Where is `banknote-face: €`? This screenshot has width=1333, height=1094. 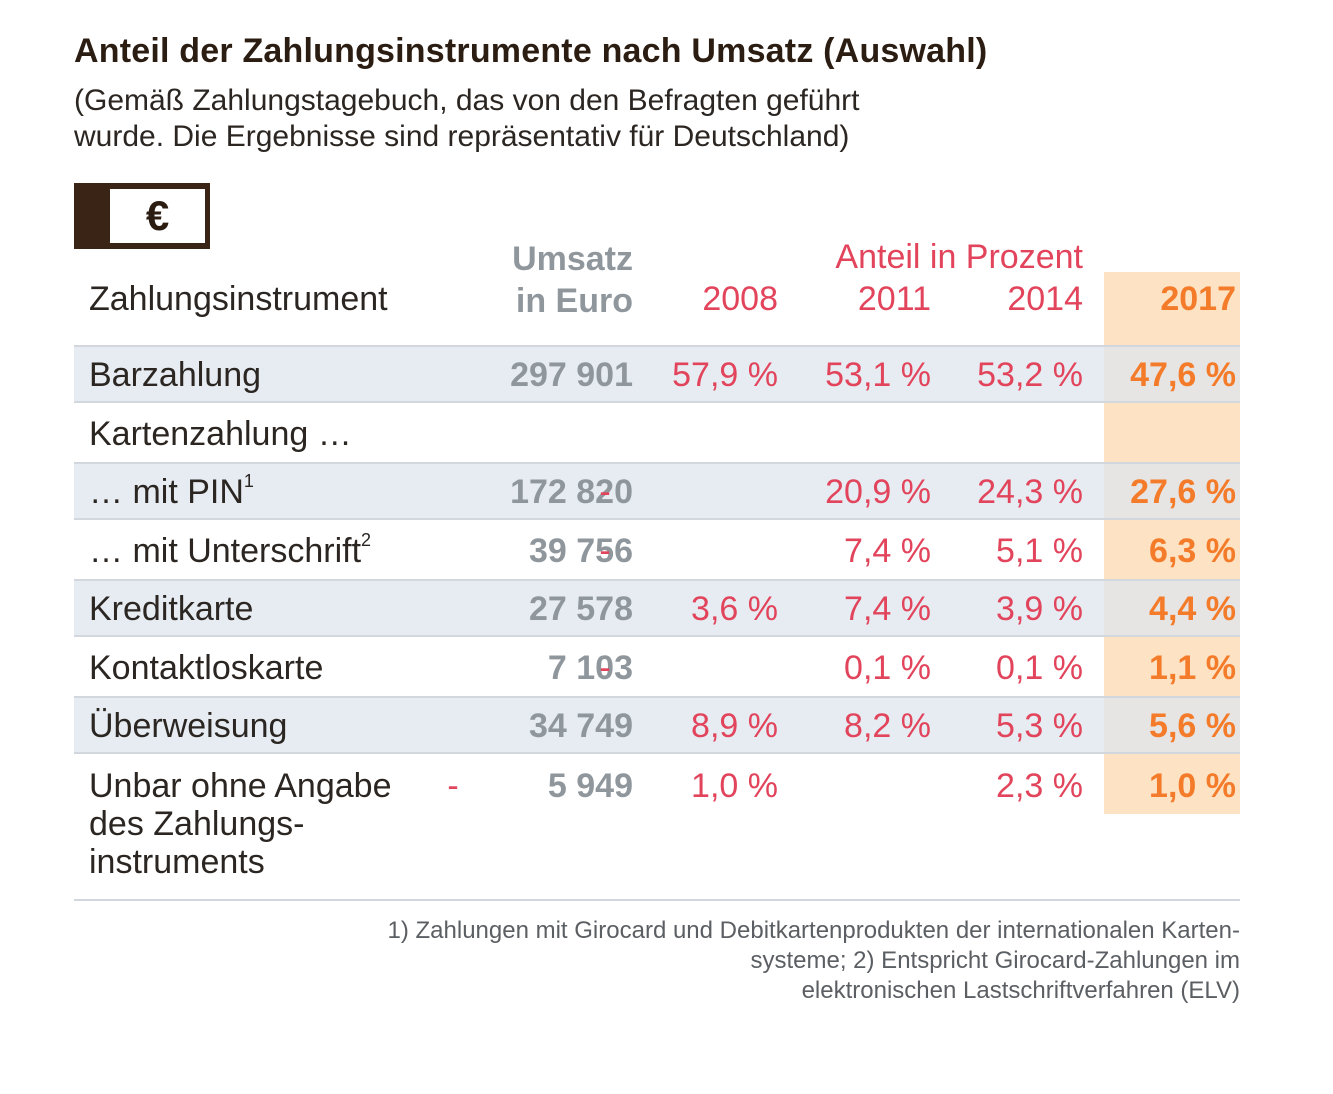
banknote-face: € is located at coordinates (157, 216).